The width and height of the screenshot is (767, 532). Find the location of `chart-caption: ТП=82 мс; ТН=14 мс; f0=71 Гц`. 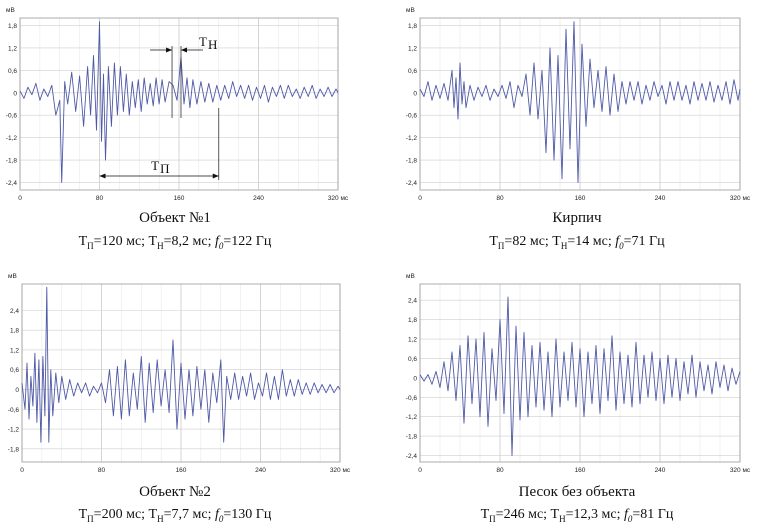

chart-caption: ТП=82 мс; ТН=14 мс; f0=71 Гц is located at coordinates (577, 242).